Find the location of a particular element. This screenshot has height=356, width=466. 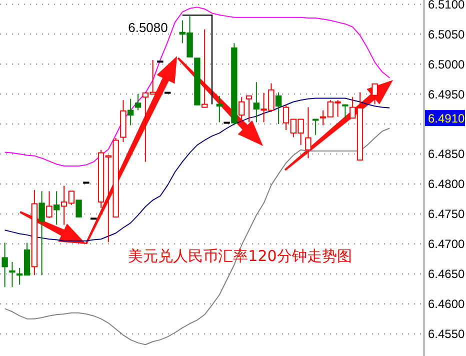

y-tick-label: 6.4650 is located at coordinates (447, 274).